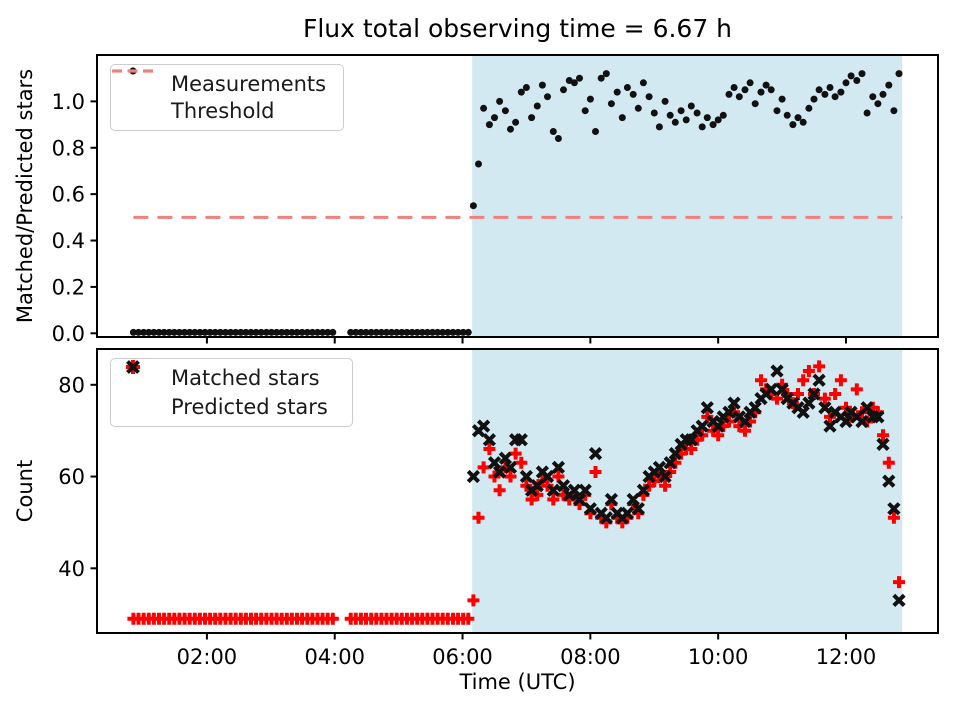 This screenshot has height=720, width=960. I want to click on measurements-observing, so click(686, 140).